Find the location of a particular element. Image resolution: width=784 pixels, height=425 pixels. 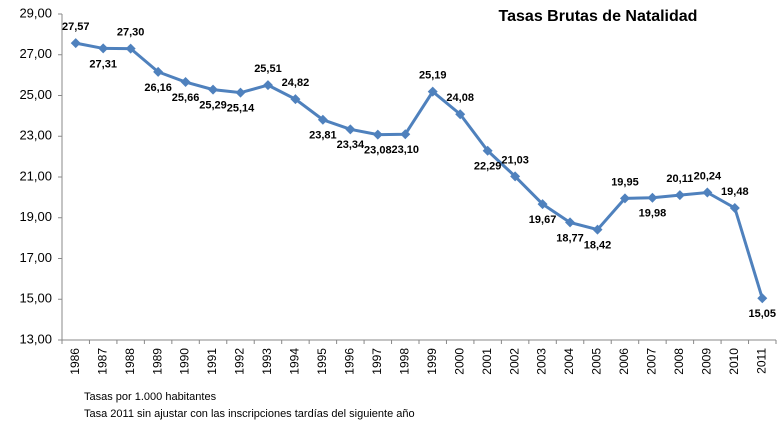

x-tick-label: 2011 is located at coordinates (761, 361).